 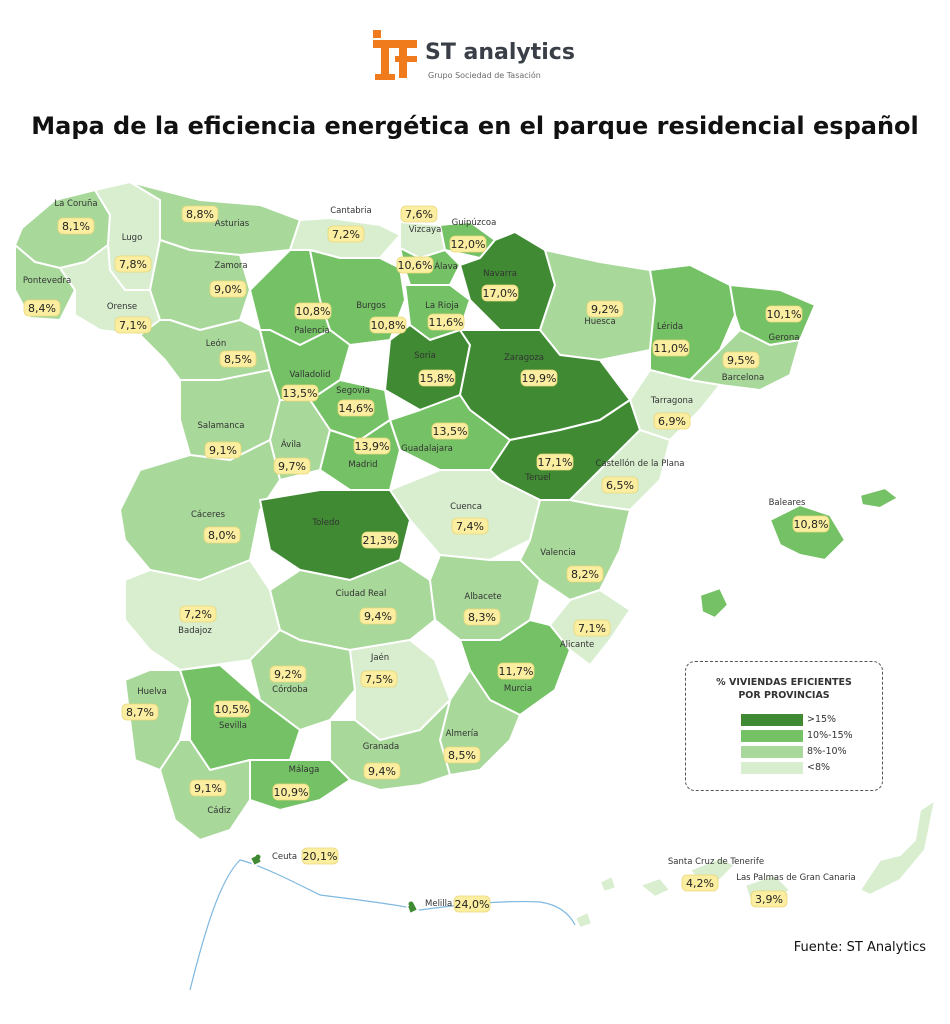 What do you see at coordinates (482, 597) in the screenshot?
I see `province-label-albacete: Albacete` at bounding box center [482, 597].